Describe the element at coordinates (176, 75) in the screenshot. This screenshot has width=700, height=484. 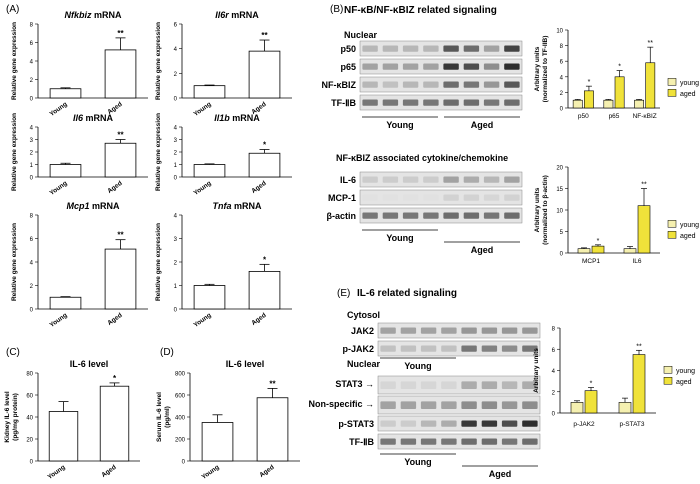
I see `y-tick-label: 2` at that location.